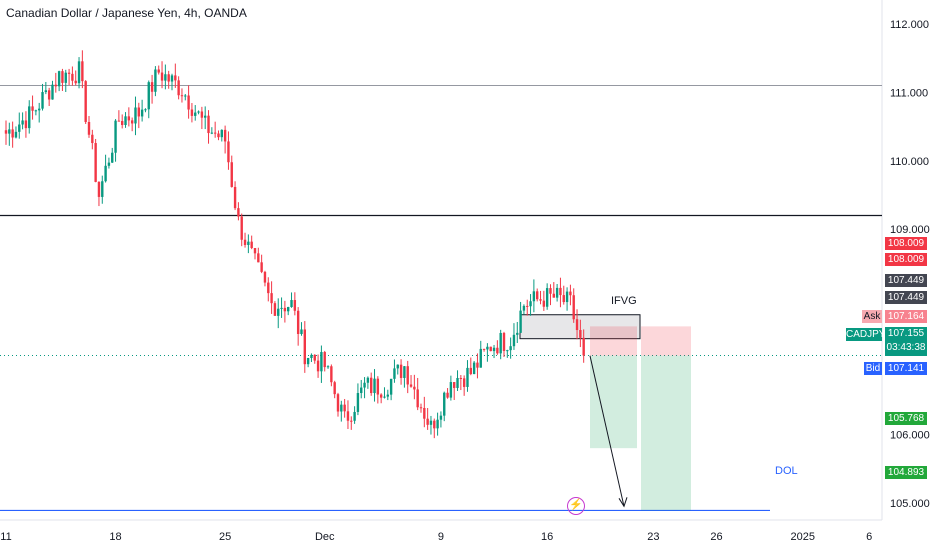  I want to click on price-tick-label: 105.000, so click(910, 504).